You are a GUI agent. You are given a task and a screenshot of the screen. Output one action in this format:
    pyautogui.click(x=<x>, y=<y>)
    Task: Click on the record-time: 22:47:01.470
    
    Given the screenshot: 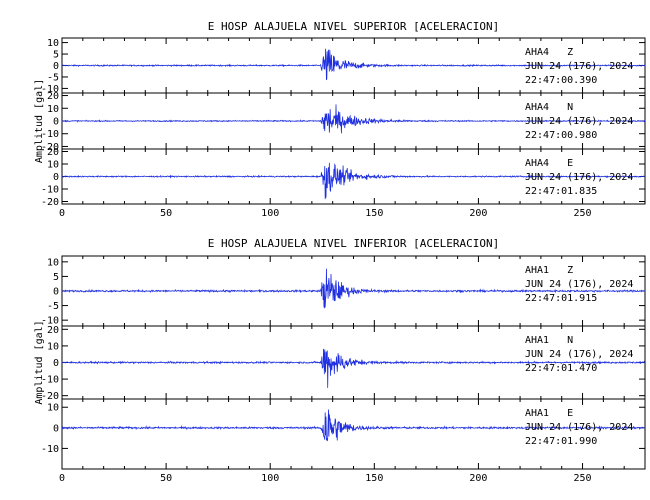 What is the action you would take?
    pyautogui.click(x=561, y=368)
    